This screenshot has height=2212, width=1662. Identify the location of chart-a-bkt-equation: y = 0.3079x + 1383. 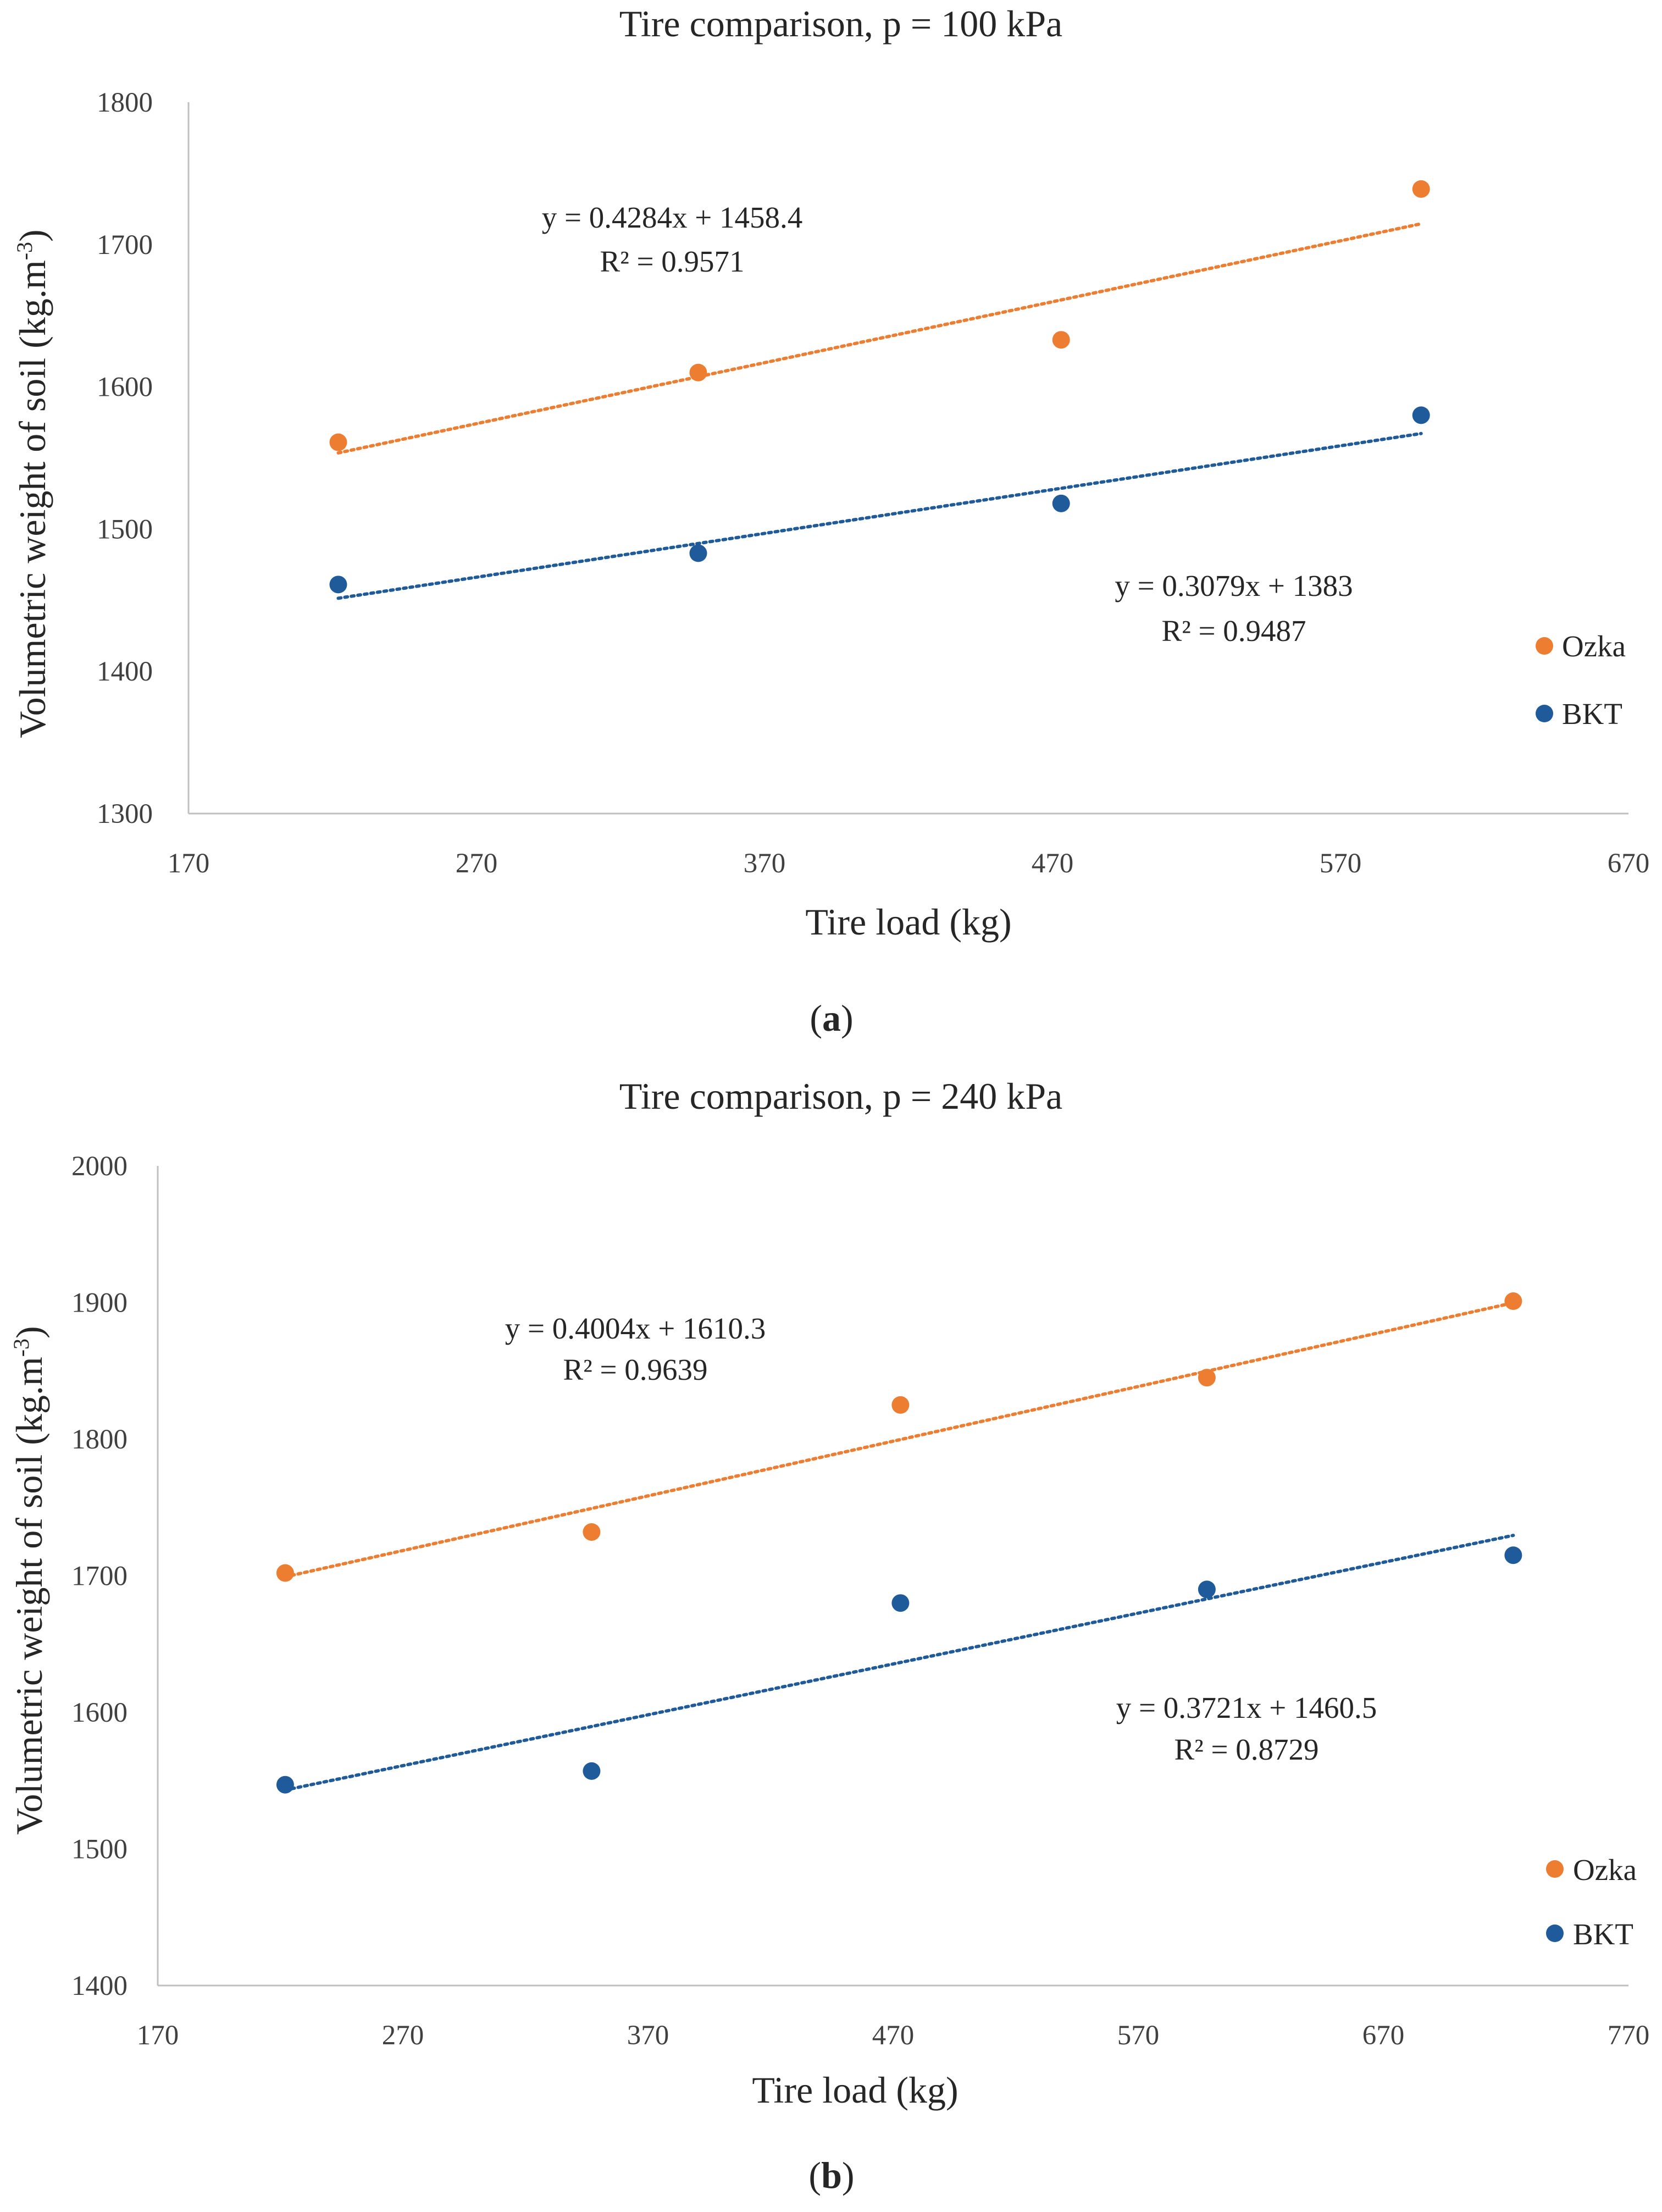
(1234, 585).